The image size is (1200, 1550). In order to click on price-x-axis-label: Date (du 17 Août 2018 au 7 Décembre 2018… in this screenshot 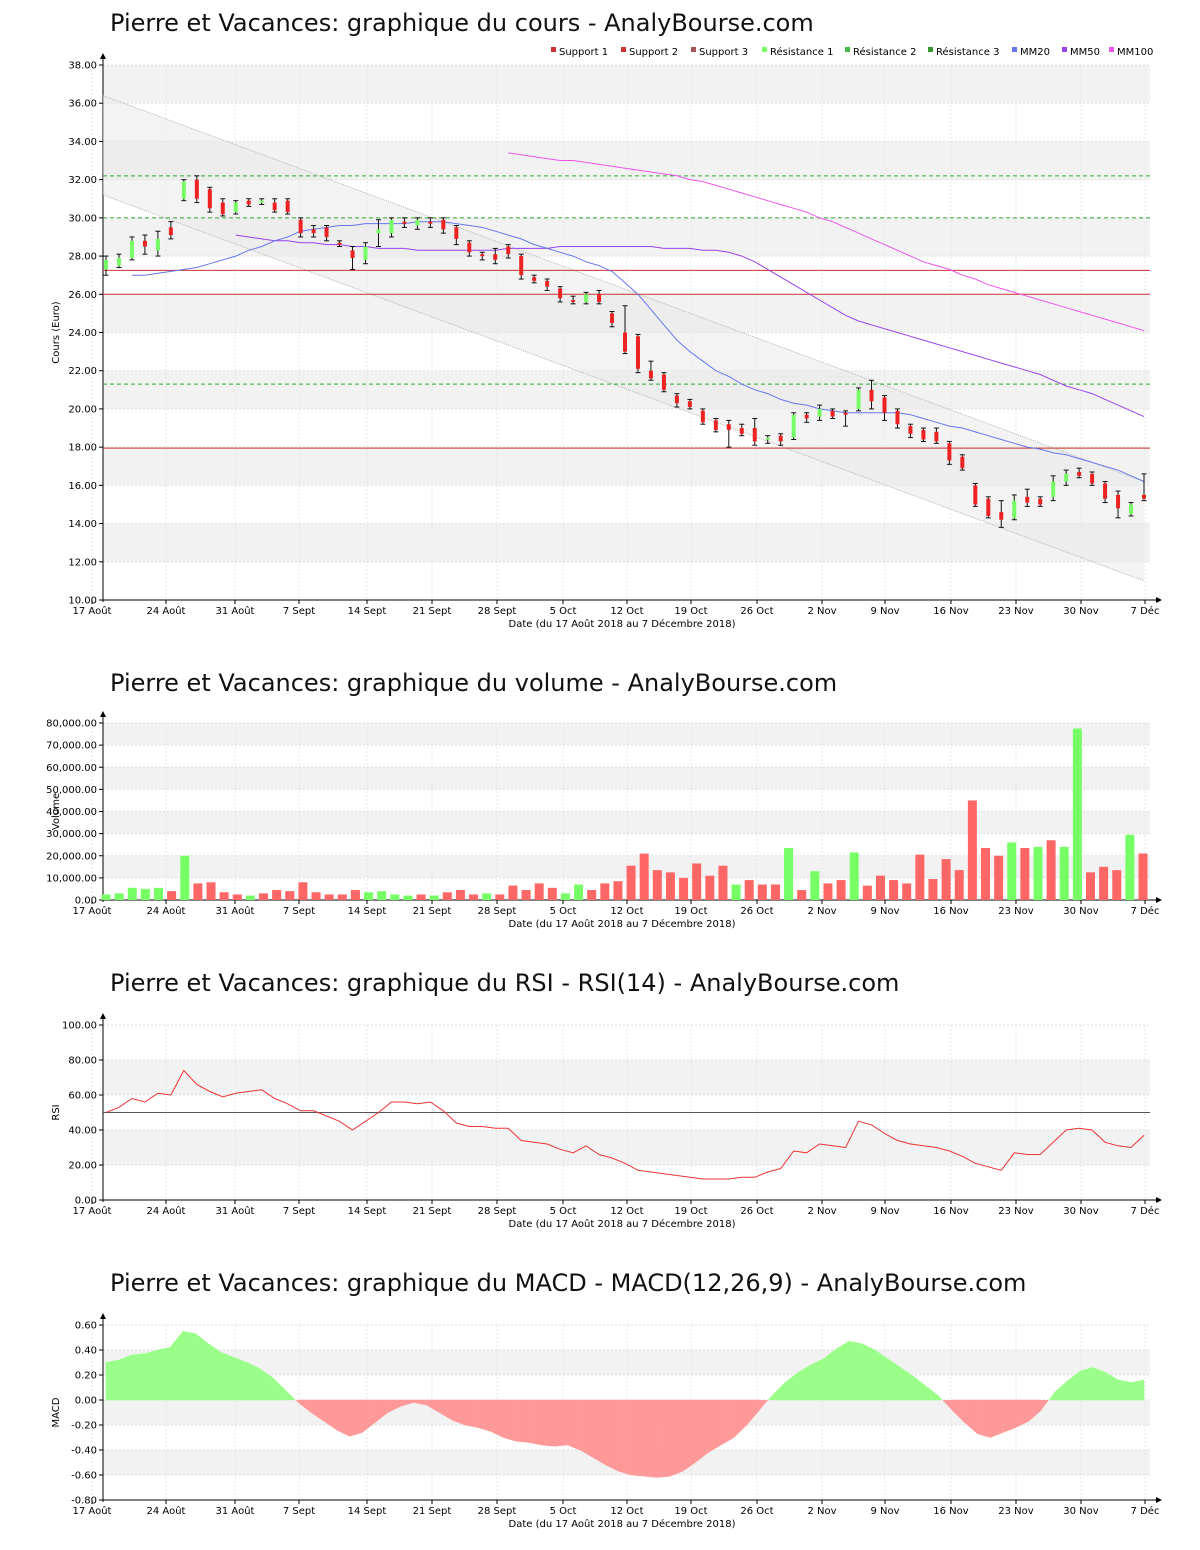, I will do `click(622, 624)`.